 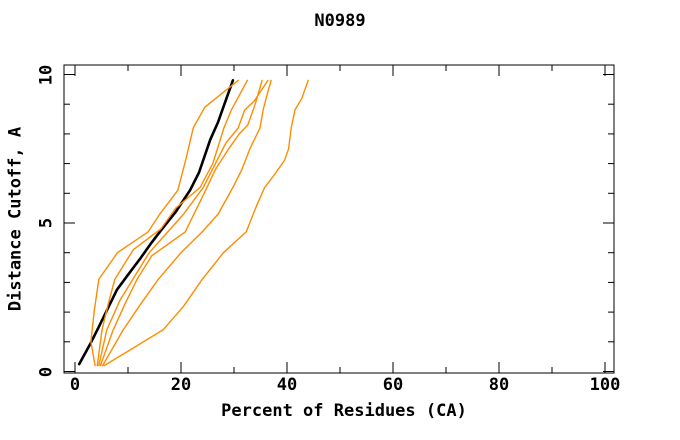 I want to click on x-tick-label: 40, so click(x=287, y=385).